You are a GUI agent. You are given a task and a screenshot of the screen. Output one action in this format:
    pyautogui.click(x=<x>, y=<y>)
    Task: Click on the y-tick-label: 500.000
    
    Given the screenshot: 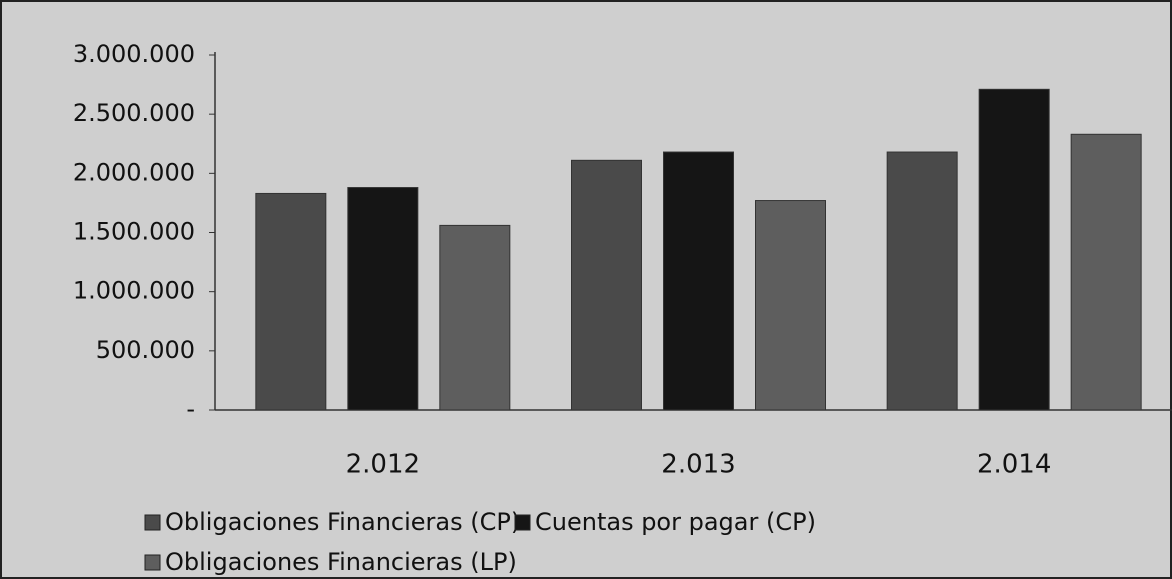 What is the action you would take?
    pyautogui.click(x=145, y=350)
    